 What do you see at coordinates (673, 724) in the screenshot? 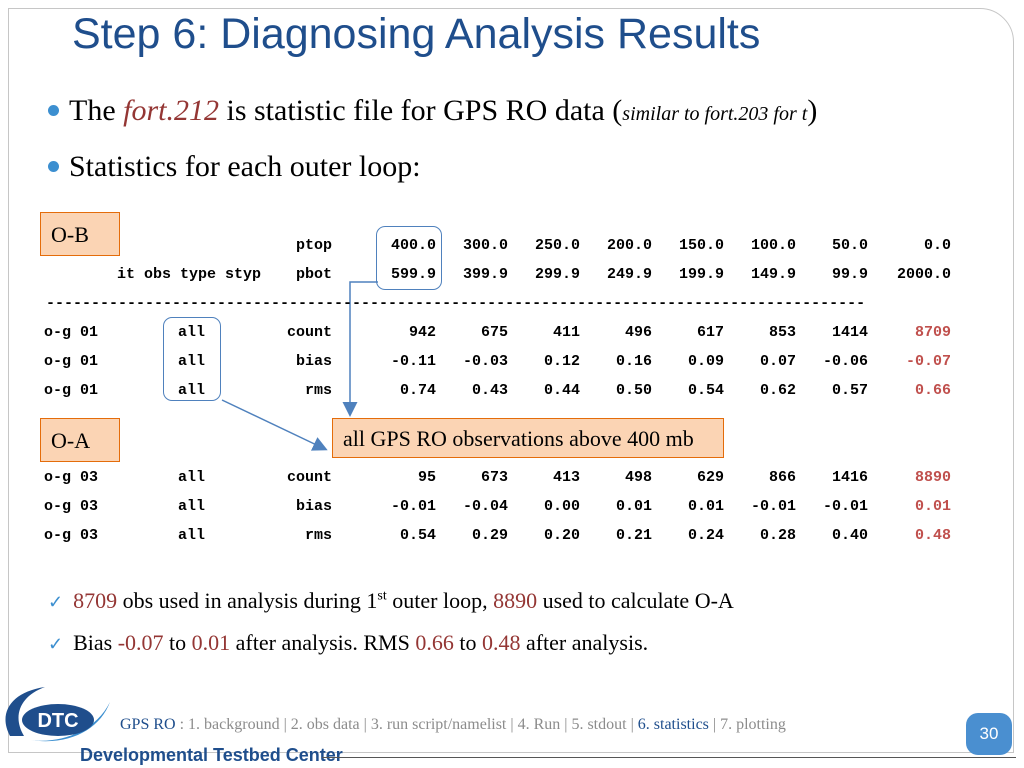
I see `footer-nav-item: 6. statistics` at bounding box center [673, 724].